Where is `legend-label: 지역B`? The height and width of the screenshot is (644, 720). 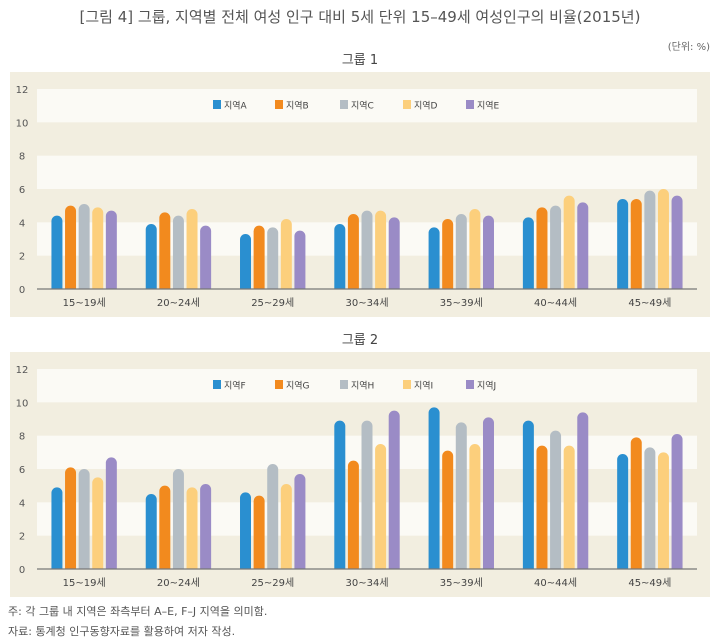
legend-label: 지역B is located at coordinates (297, 106).